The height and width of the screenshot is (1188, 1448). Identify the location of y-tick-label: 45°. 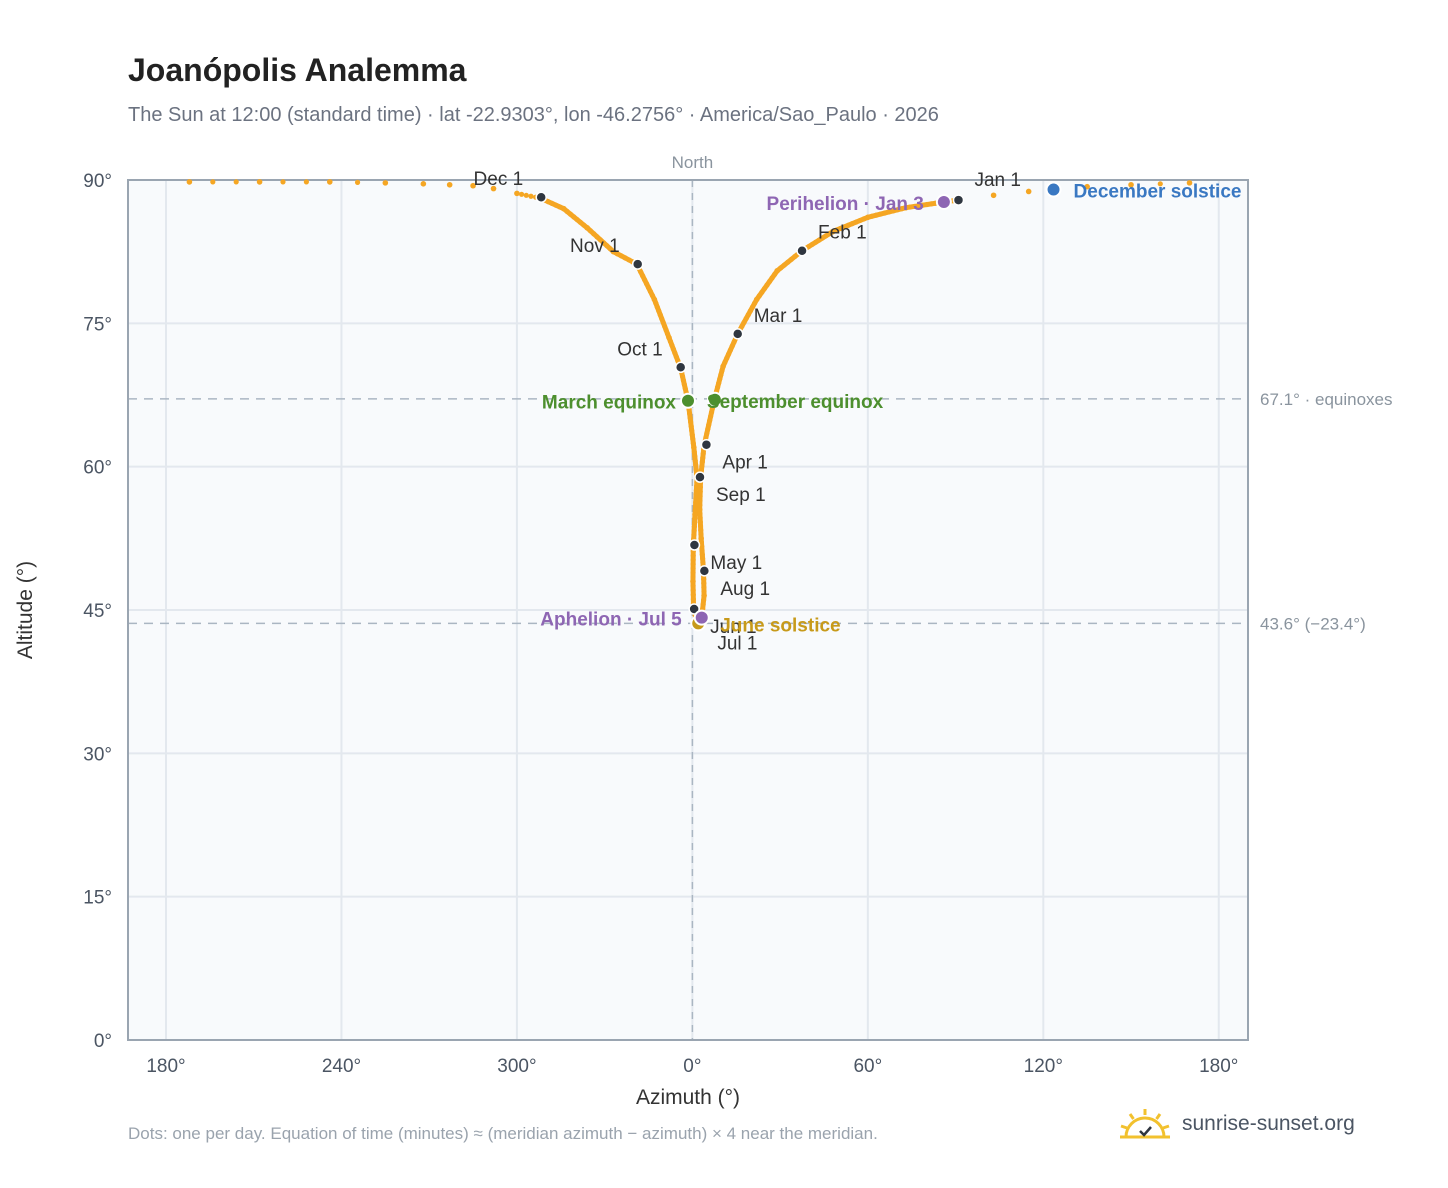
(97, 611).